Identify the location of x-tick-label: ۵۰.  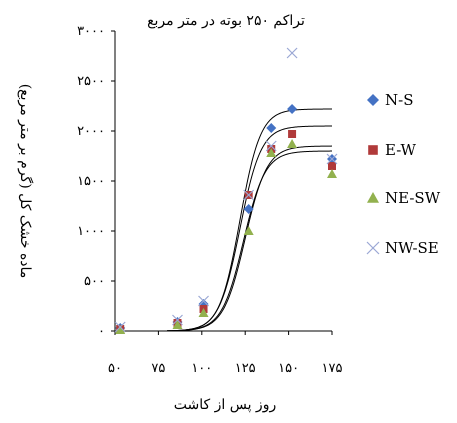
(115, 368).